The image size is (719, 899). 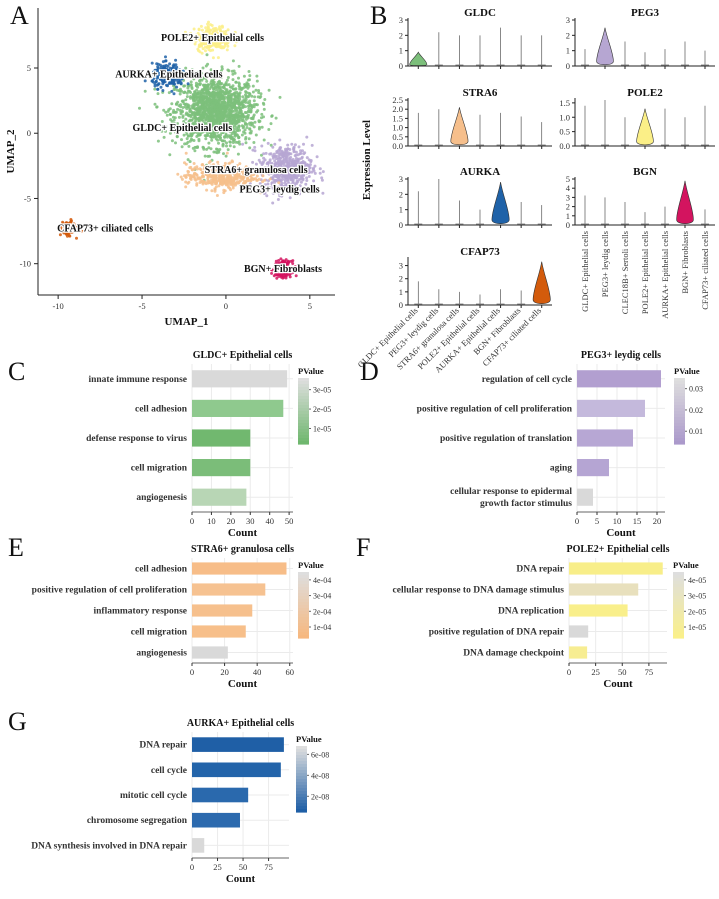 I want to click on category-label: DNA damage checkpoint, so click(x=514, y=654).